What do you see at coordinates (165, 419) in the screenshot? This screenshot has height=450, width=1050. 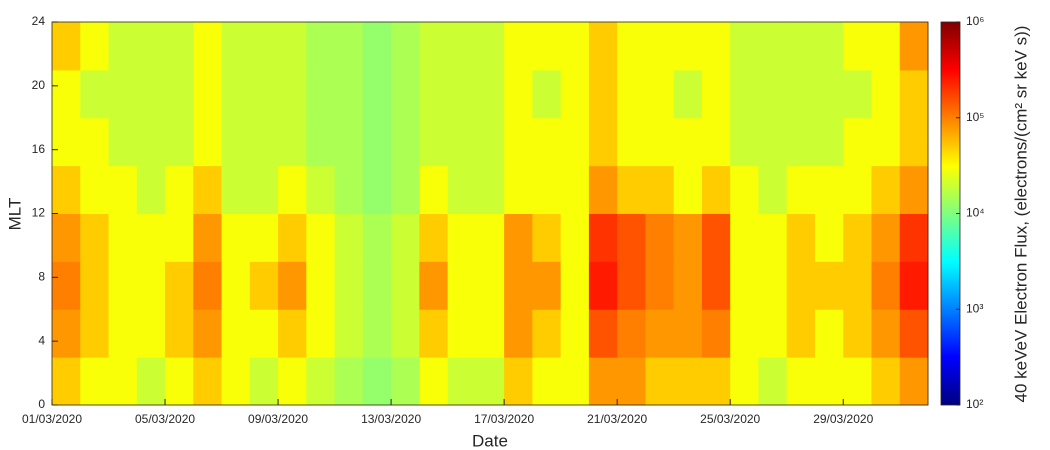 I see `x-tick-label: 05/03/2020` at bounding box center [165, 419].